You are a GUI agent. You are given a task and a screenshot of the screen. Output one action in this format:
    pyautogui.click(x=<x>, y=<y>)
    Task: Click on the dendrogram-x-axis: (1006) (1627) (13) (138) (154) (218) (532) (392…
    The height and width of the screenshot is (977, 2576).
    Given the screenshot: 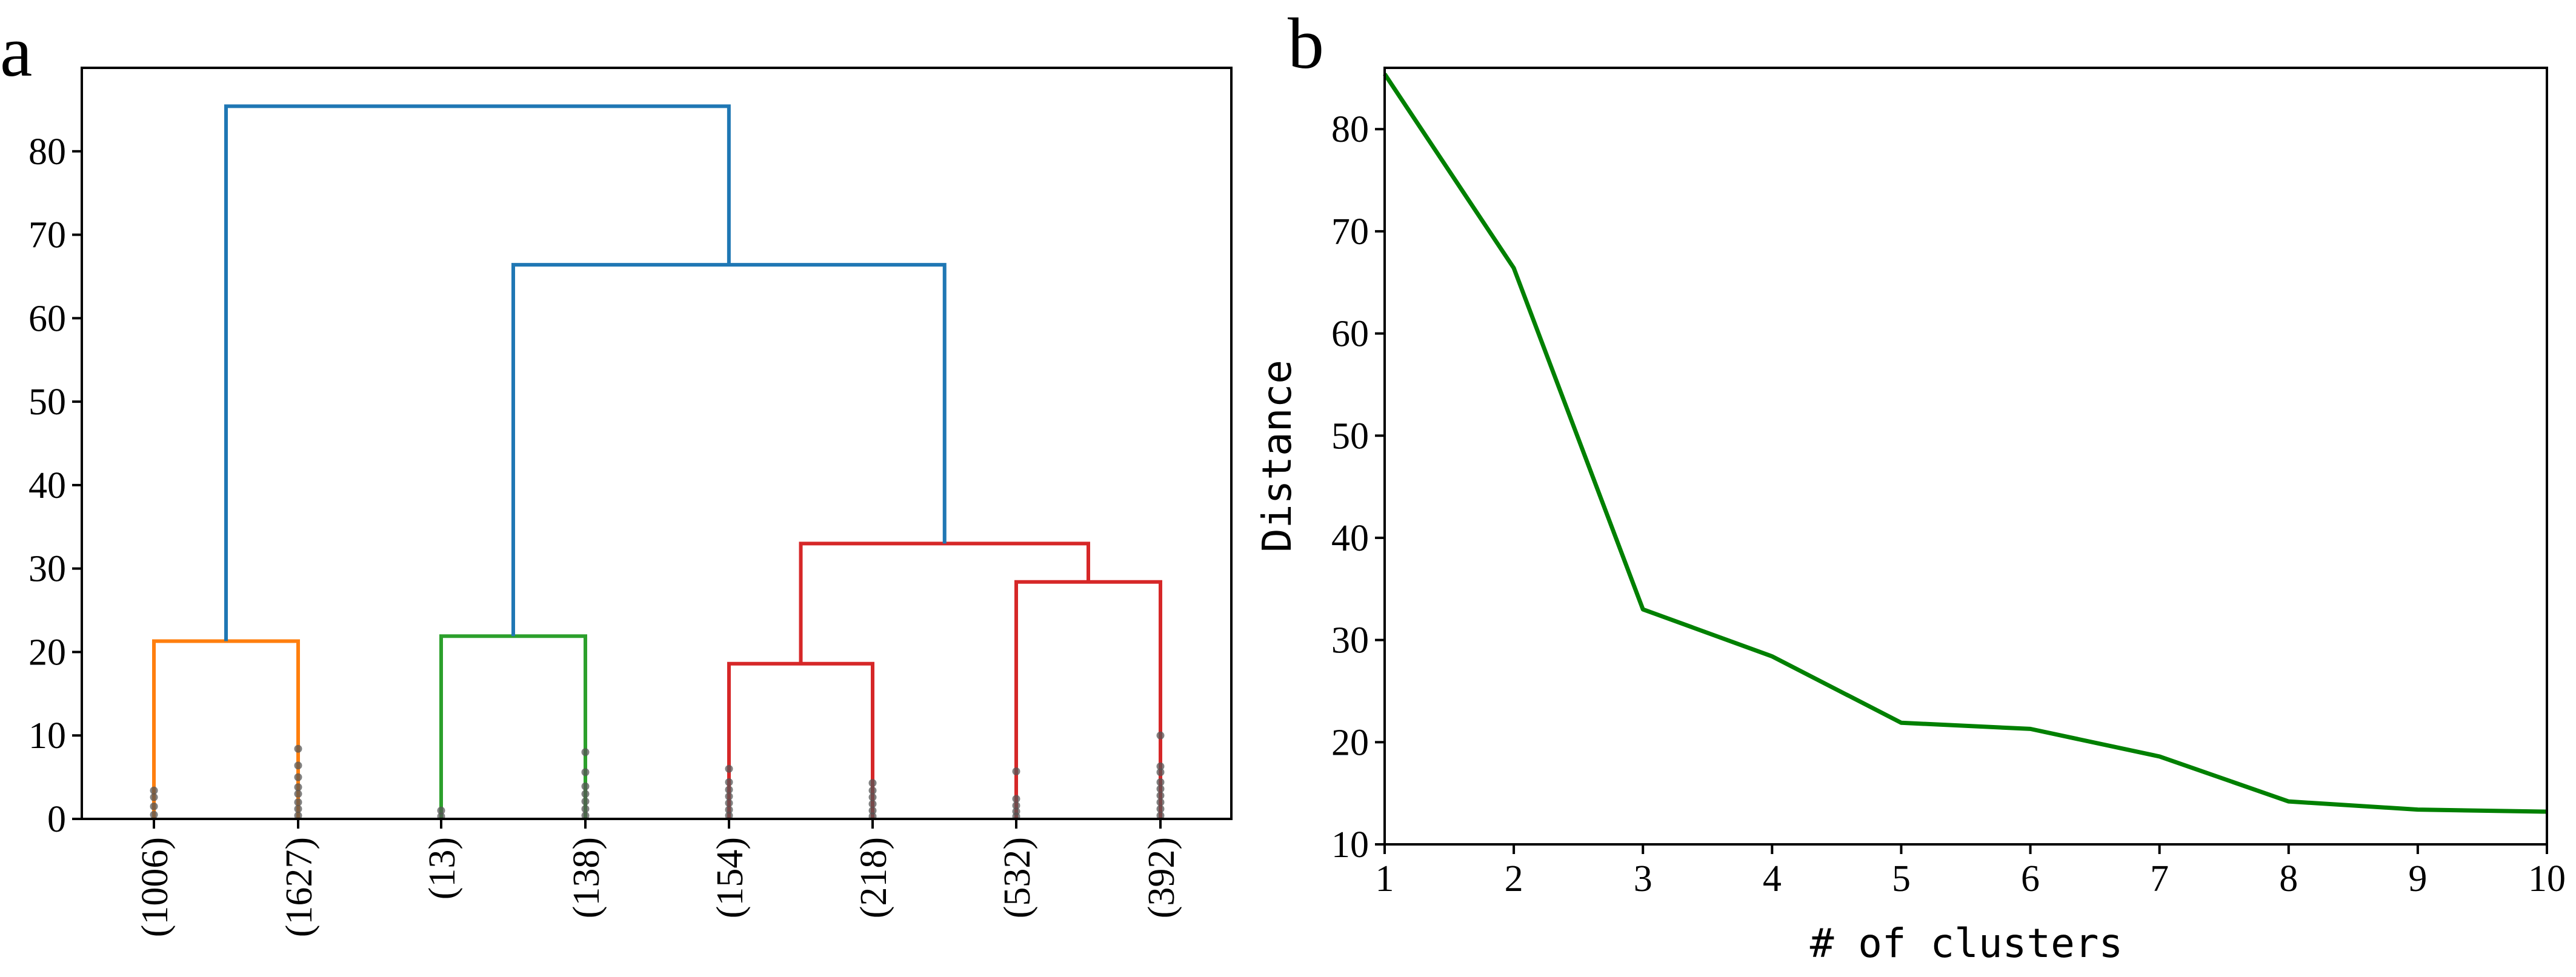 What is the action you would take?
    pyautogui.click(x=658, y=878)
    